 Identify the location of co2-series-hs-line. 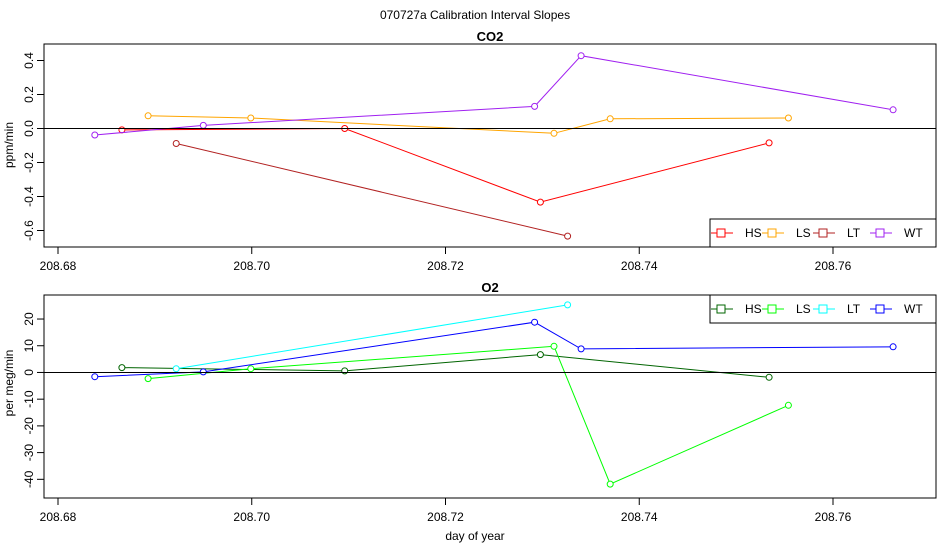
(445, 165).